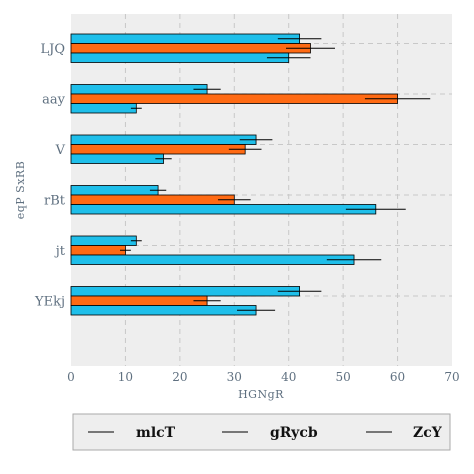 This screenshot has height=474, width=474. Describe the element at coordinates (139, 89) in the screenshot. I see `bar-mlcT-aay` at that location.